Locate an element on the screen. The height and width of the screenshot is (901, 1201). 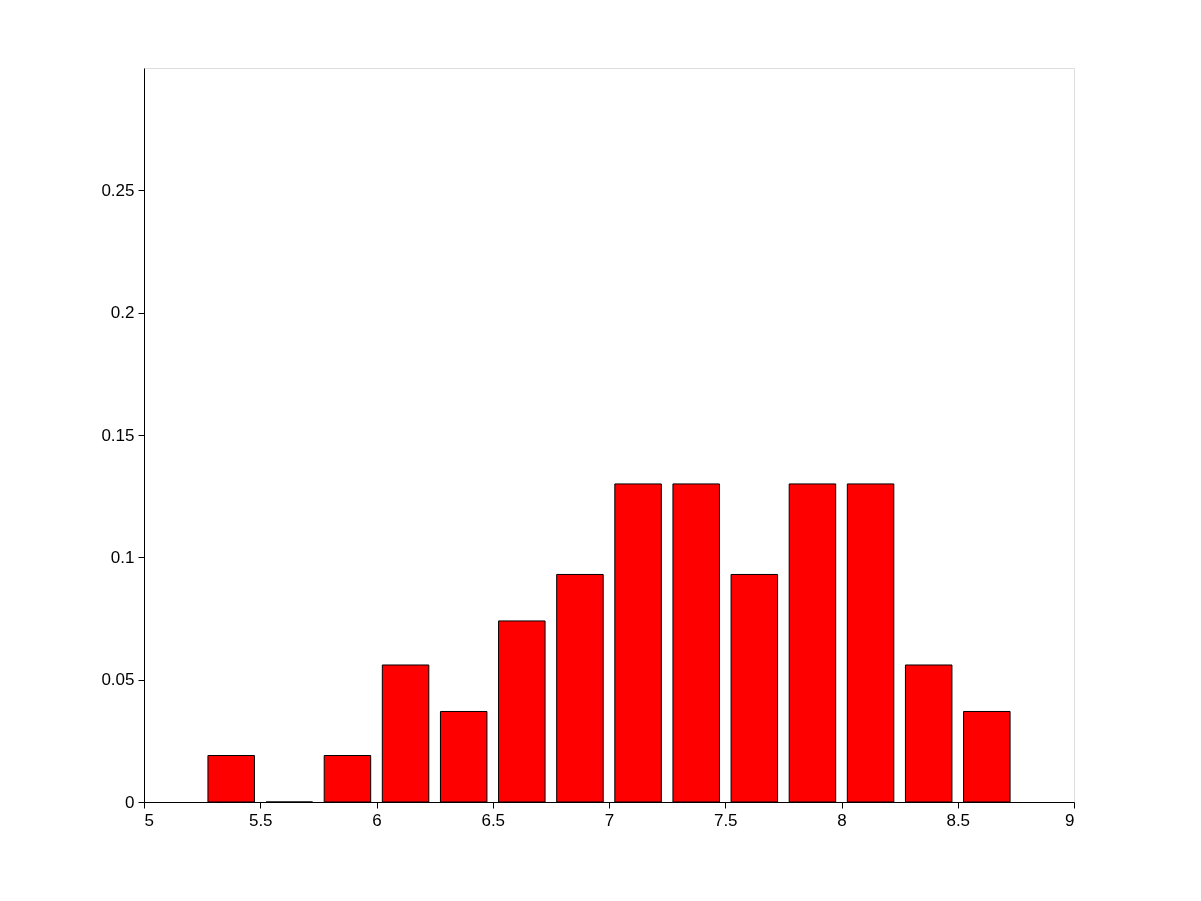
x-tick-label: 9 is located at coordinates (1070, 820).